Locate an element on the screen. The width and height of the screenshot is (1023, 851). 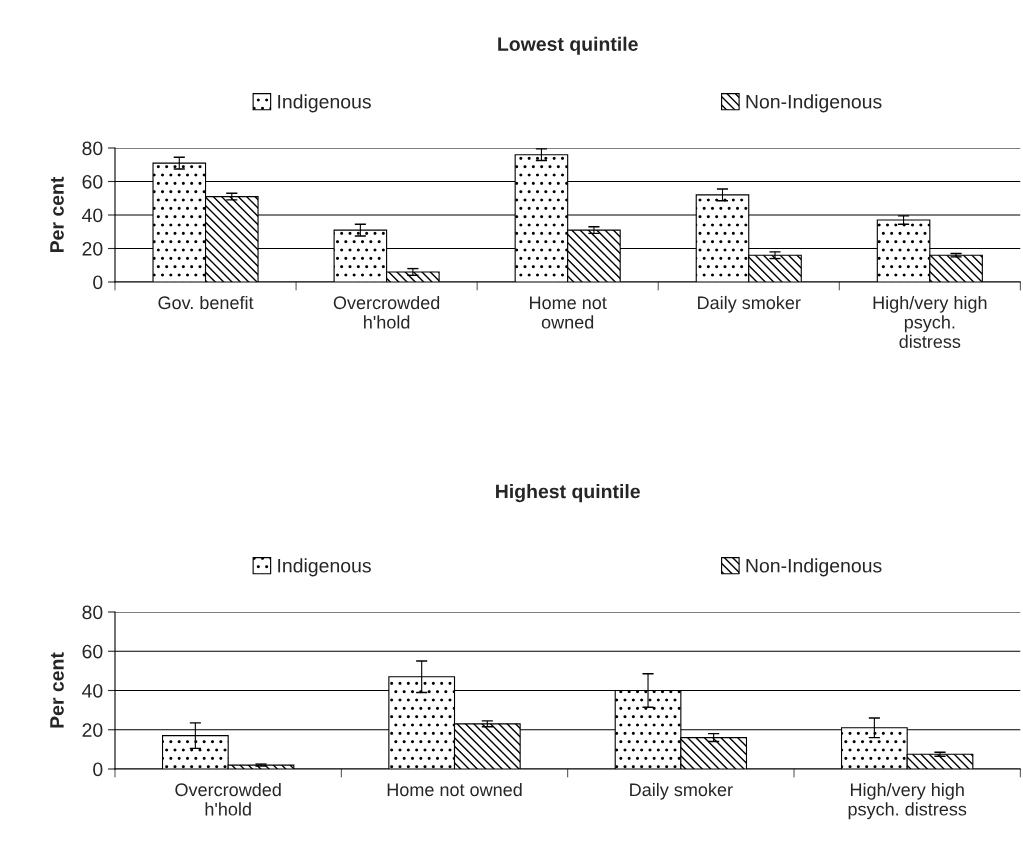
x-tick-label: Gov. benefit is located at coordinates (206, 302).